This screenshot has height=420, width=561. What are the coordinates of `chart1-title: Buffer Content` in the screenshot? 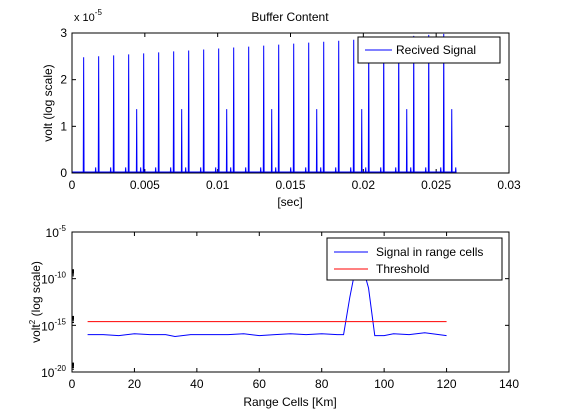 It's located at (290, 17).